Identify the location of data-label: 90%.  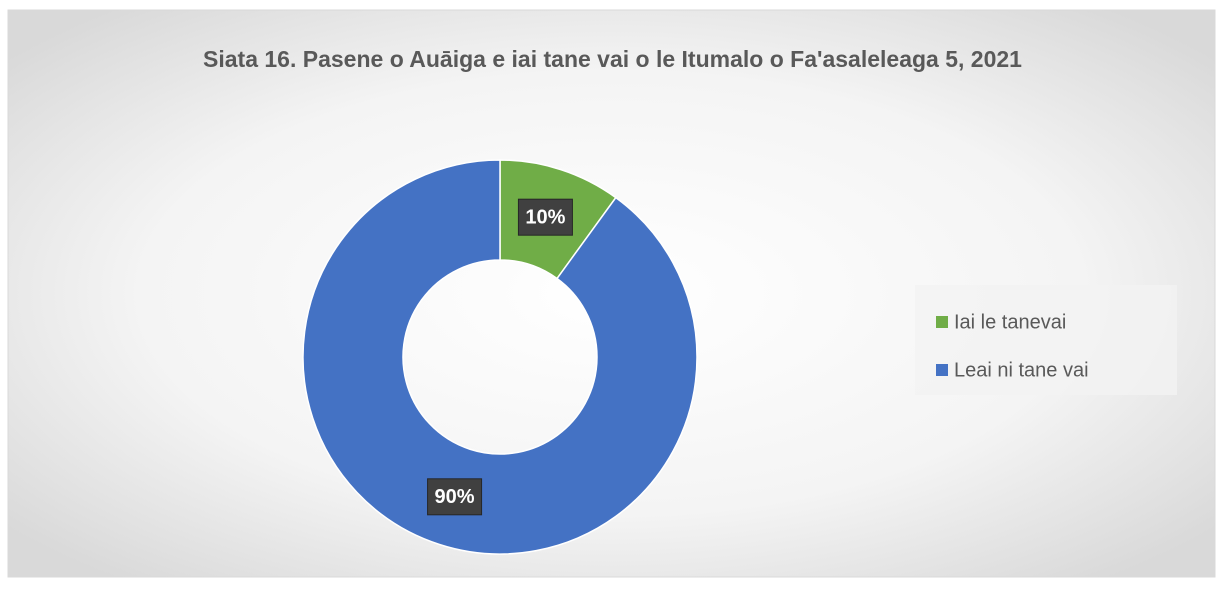
(455, 497).